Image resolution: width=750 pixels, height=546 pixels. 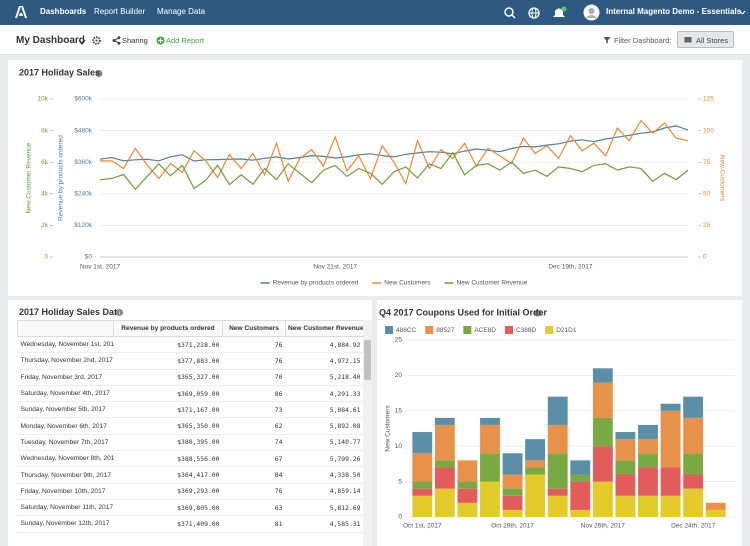 What do you see at coordinates (705, 39) in the screenshot?
I see `store-filter-button: All Stores` at bounding box center [705, 39].